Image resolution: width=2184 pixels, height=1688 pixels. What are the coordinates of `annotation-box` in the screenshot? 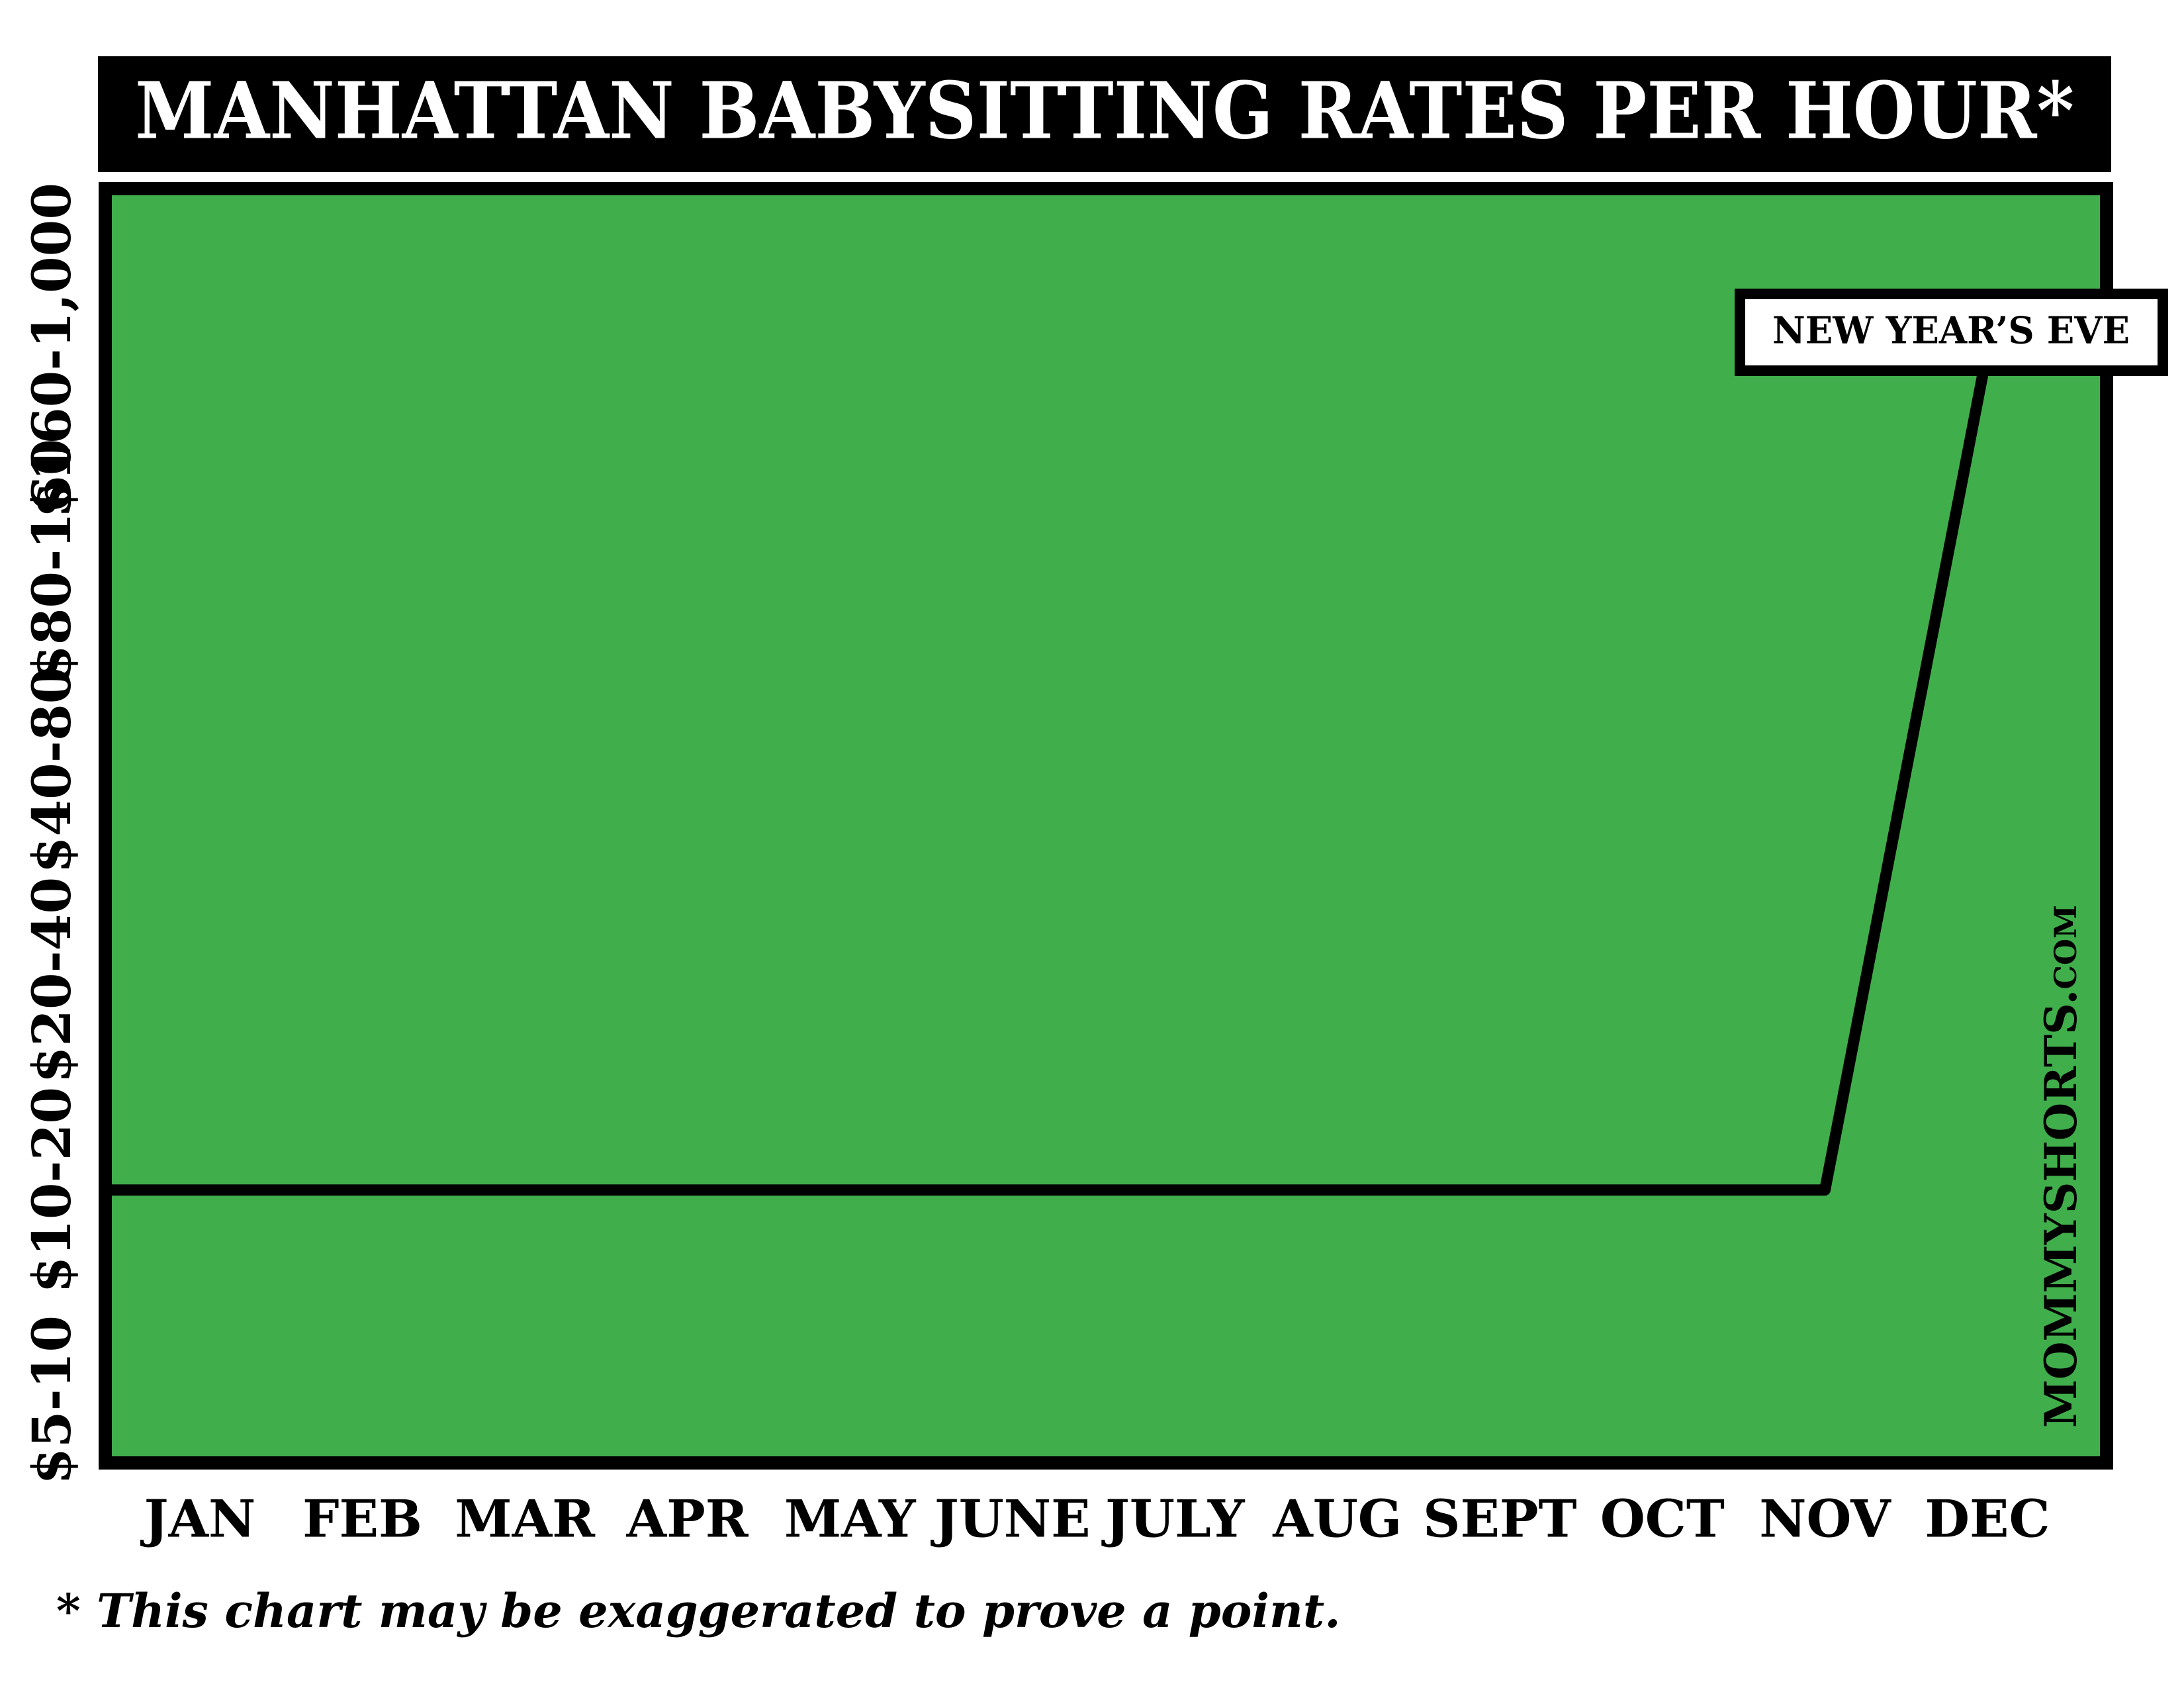 It's located at (1951, 332).